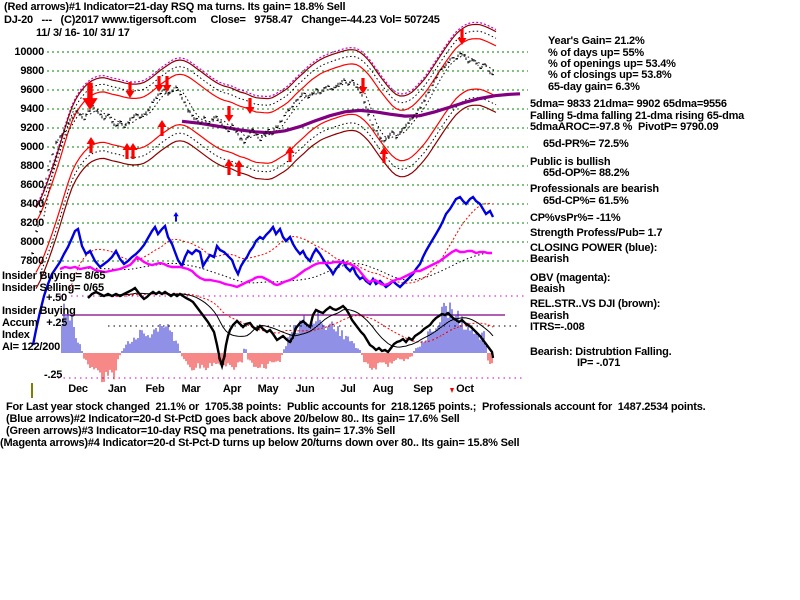 This screenshot has height=600, width=800. I want to click on x-axis-month-label: Apr, so click(232, 389).